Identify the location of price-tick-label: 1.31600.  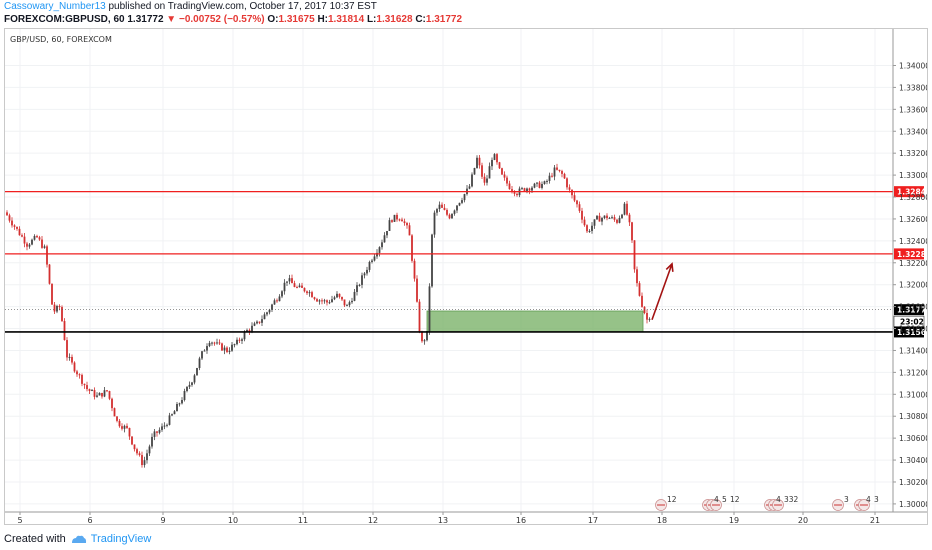
(913, 329).